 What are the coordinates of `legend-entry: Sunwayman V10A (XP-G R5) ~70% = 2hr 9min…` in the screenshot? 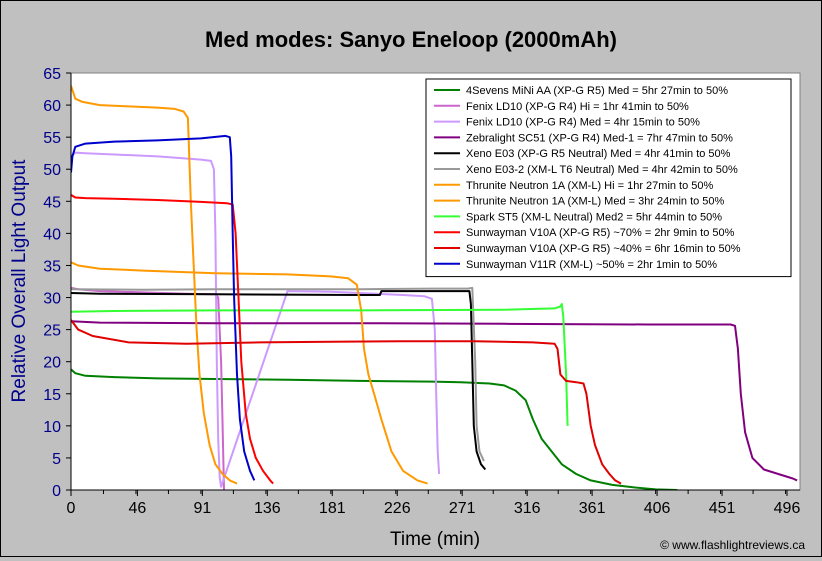 It's located at (600, 233).